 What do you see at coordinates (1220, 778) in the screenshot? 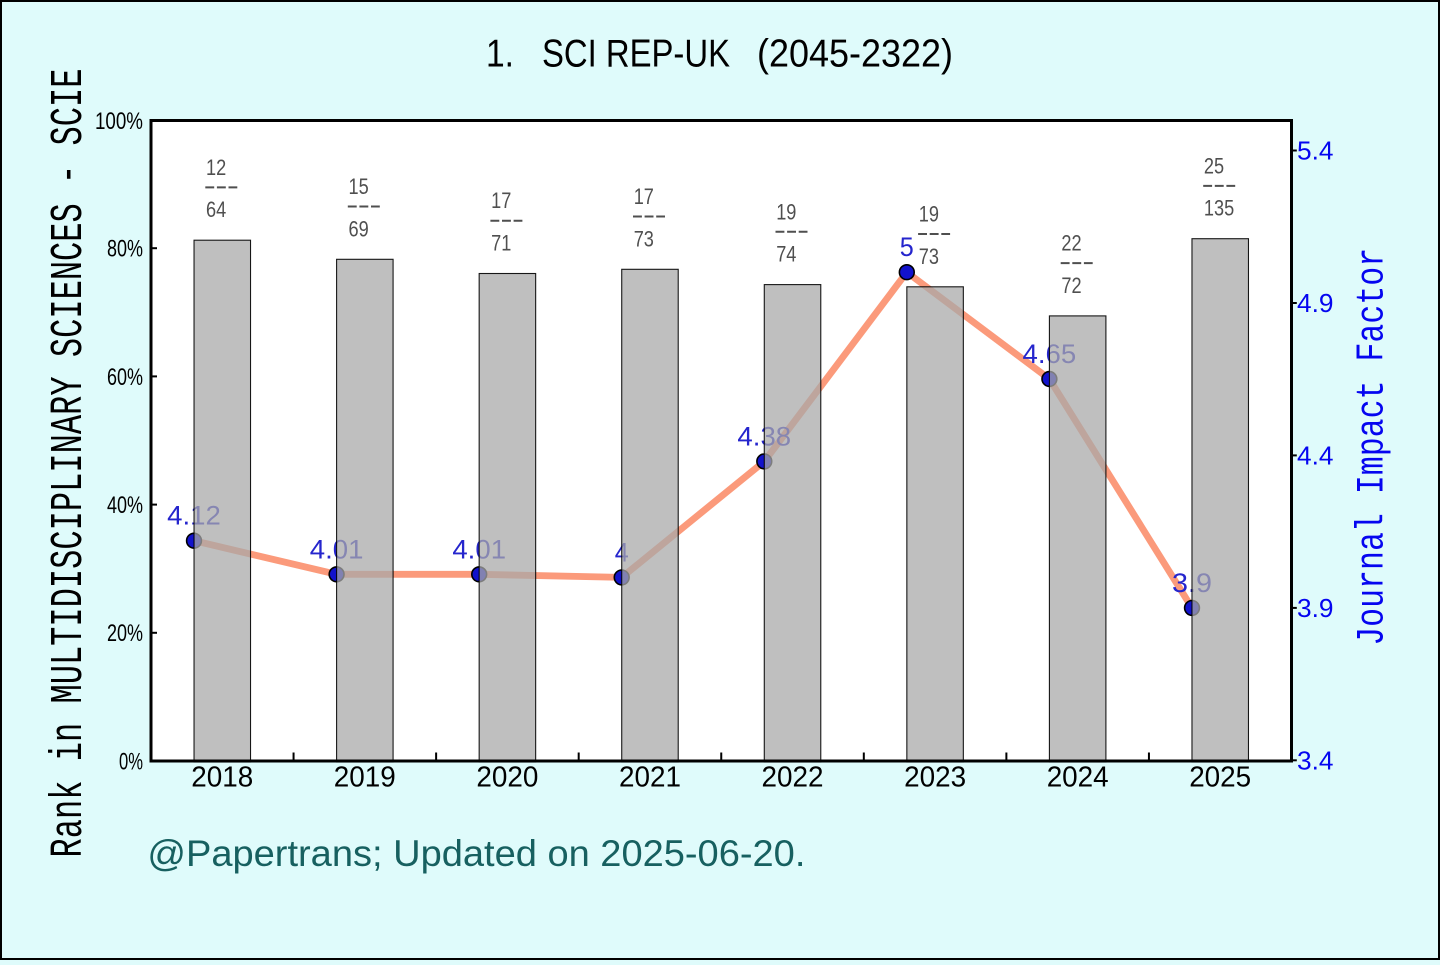
I see `svg-text: 2025` at bounding box center [1220, 778].